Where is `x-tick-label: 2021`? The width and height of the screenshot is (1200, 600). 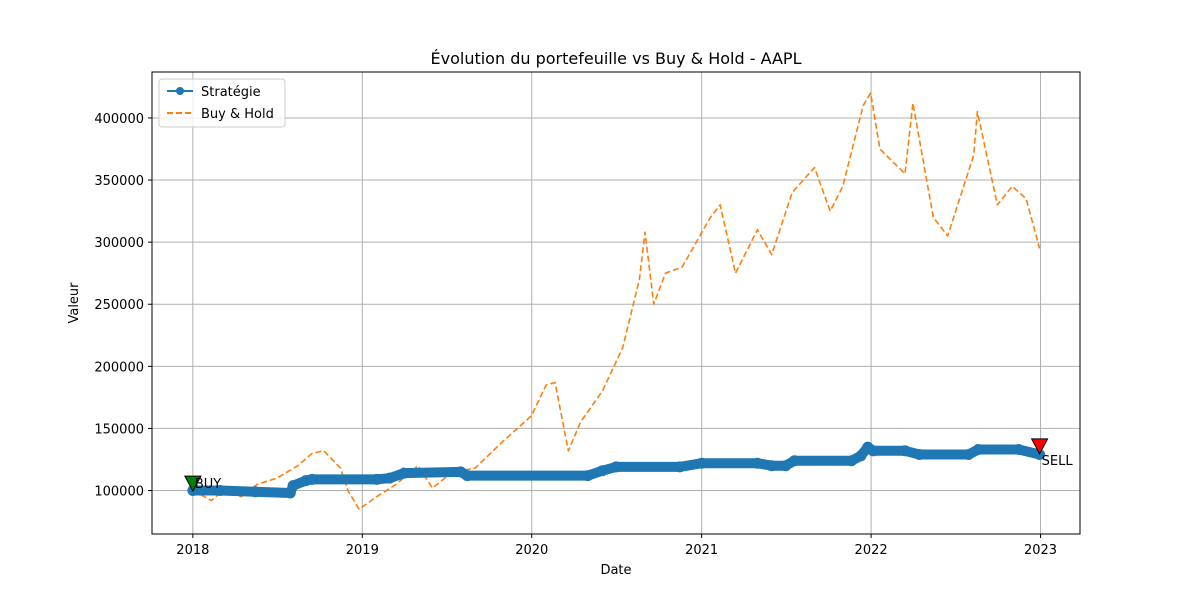
x-tick-label: 2021 is located at coordinates (701, 550).